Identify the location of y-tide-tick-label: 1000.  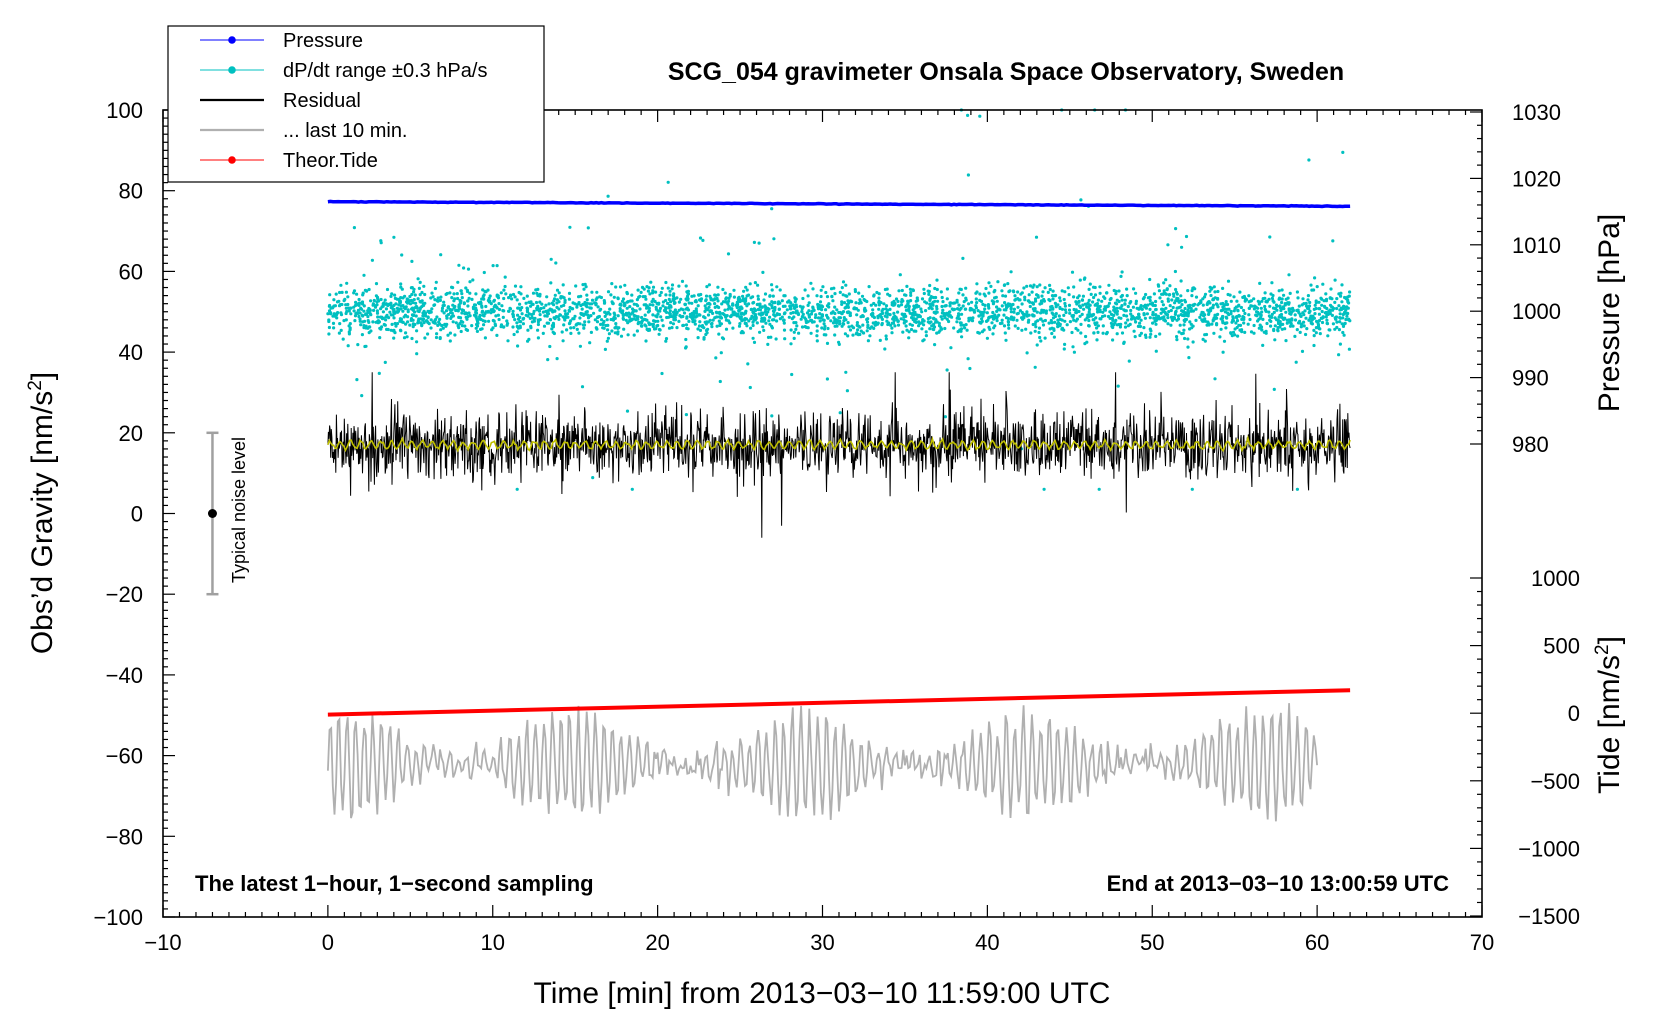
(1555, 578).